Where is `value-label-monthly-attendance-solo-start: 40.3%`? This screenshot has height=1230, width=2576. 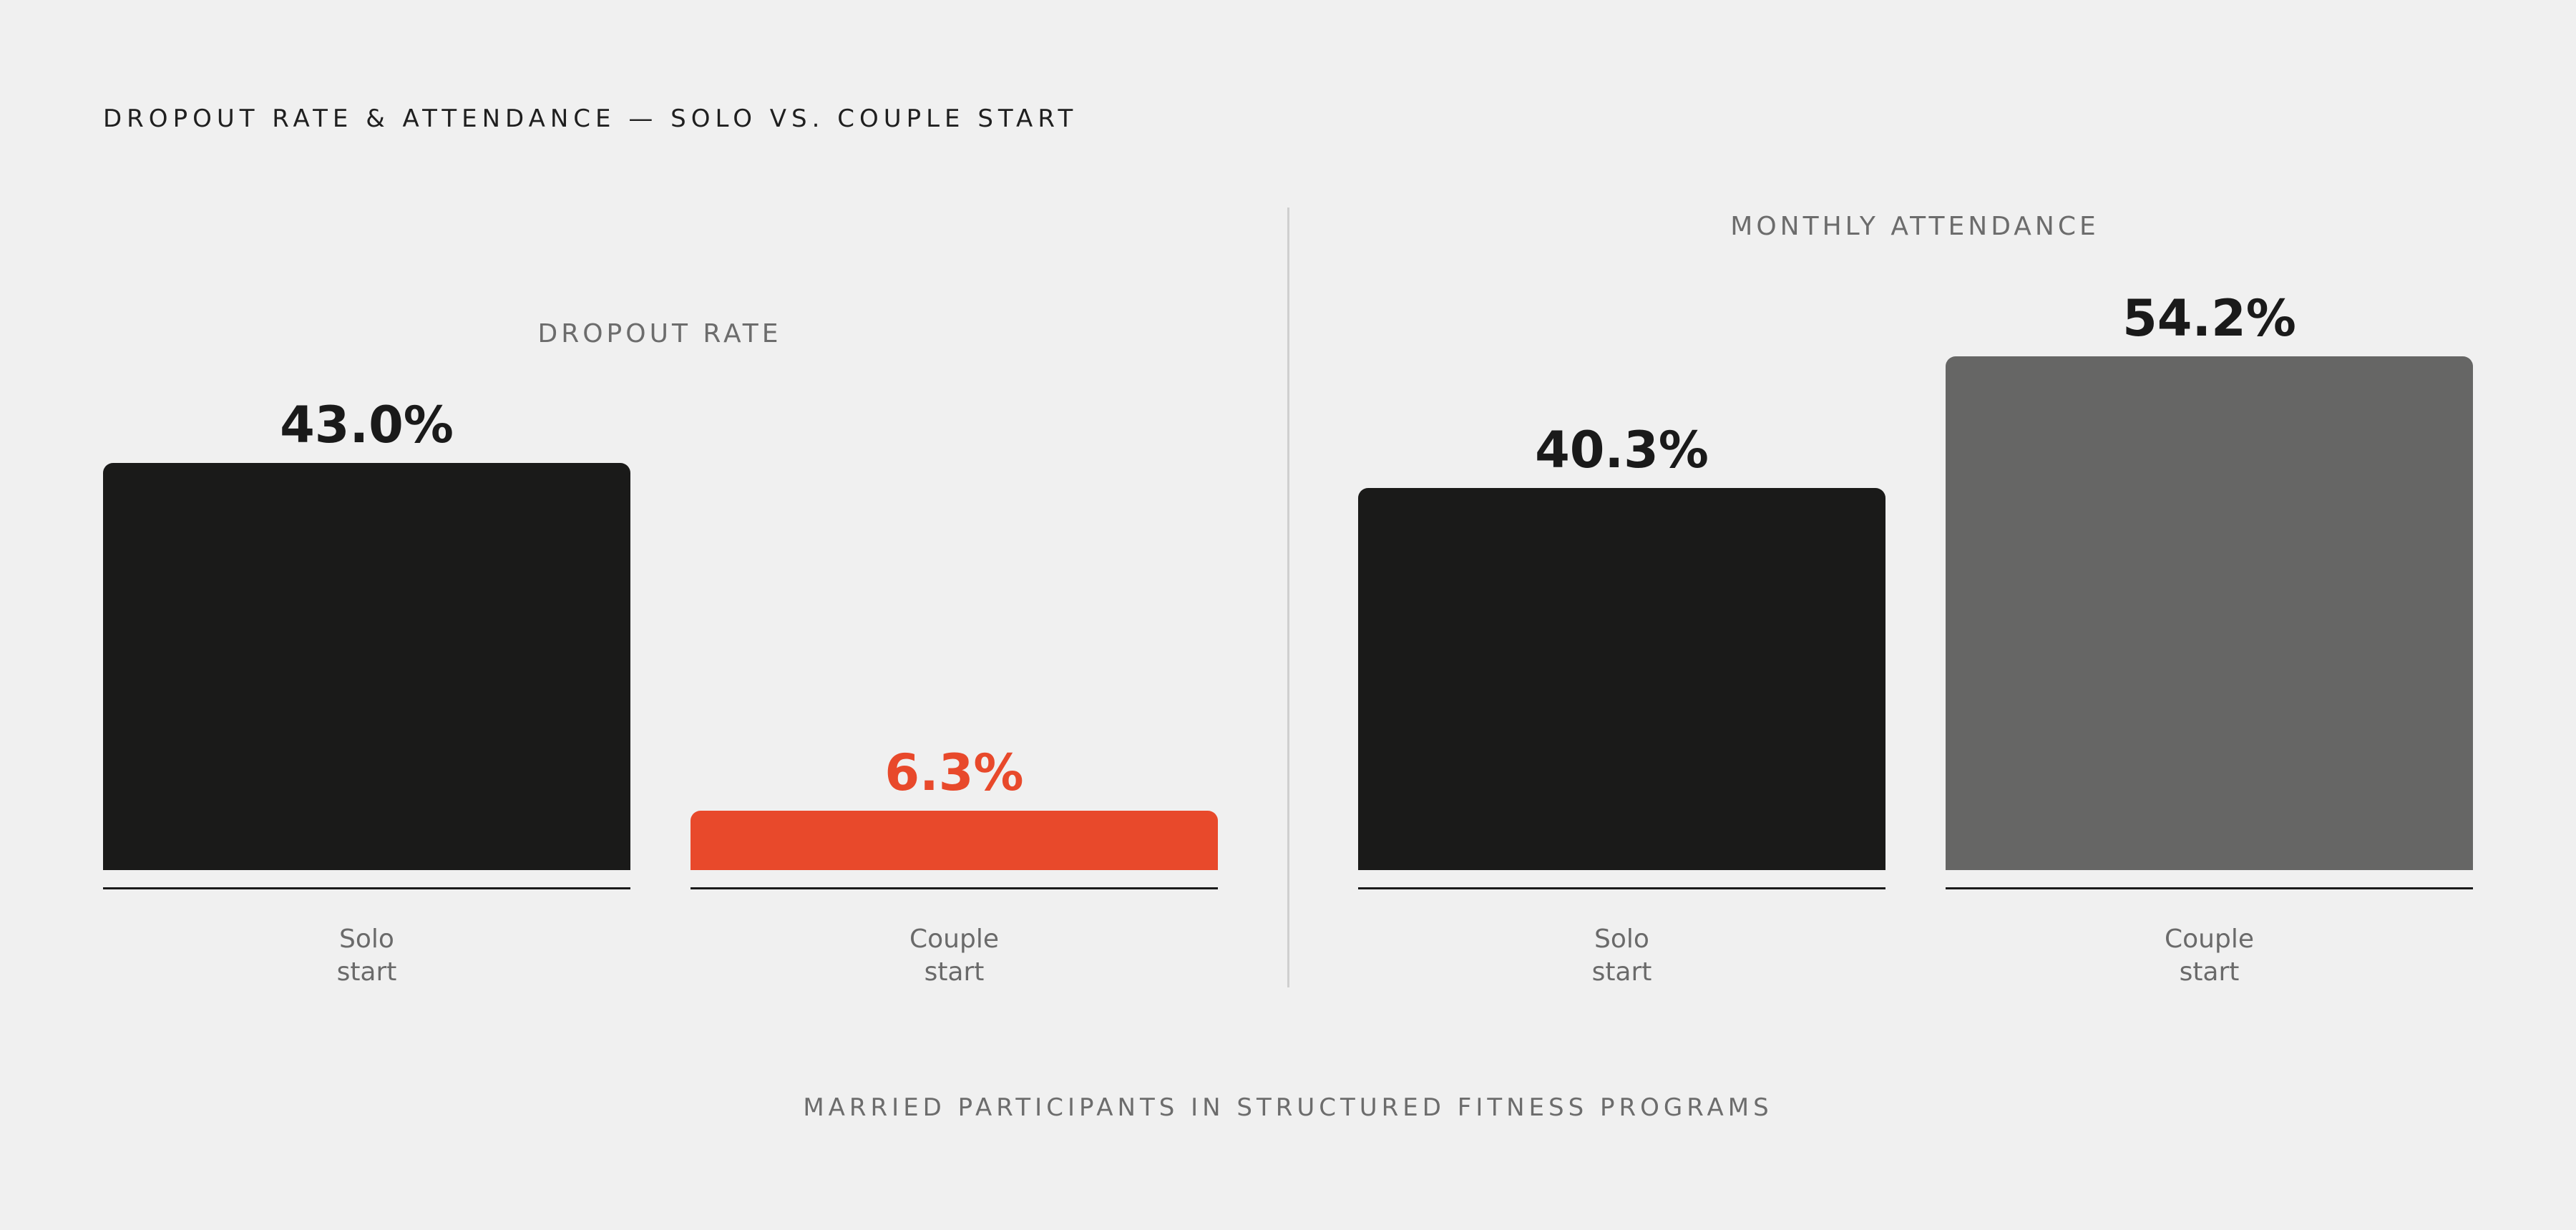
value-label-monthly-attendance-solo-start: 40.3% is located at coordinates (1622, 450).